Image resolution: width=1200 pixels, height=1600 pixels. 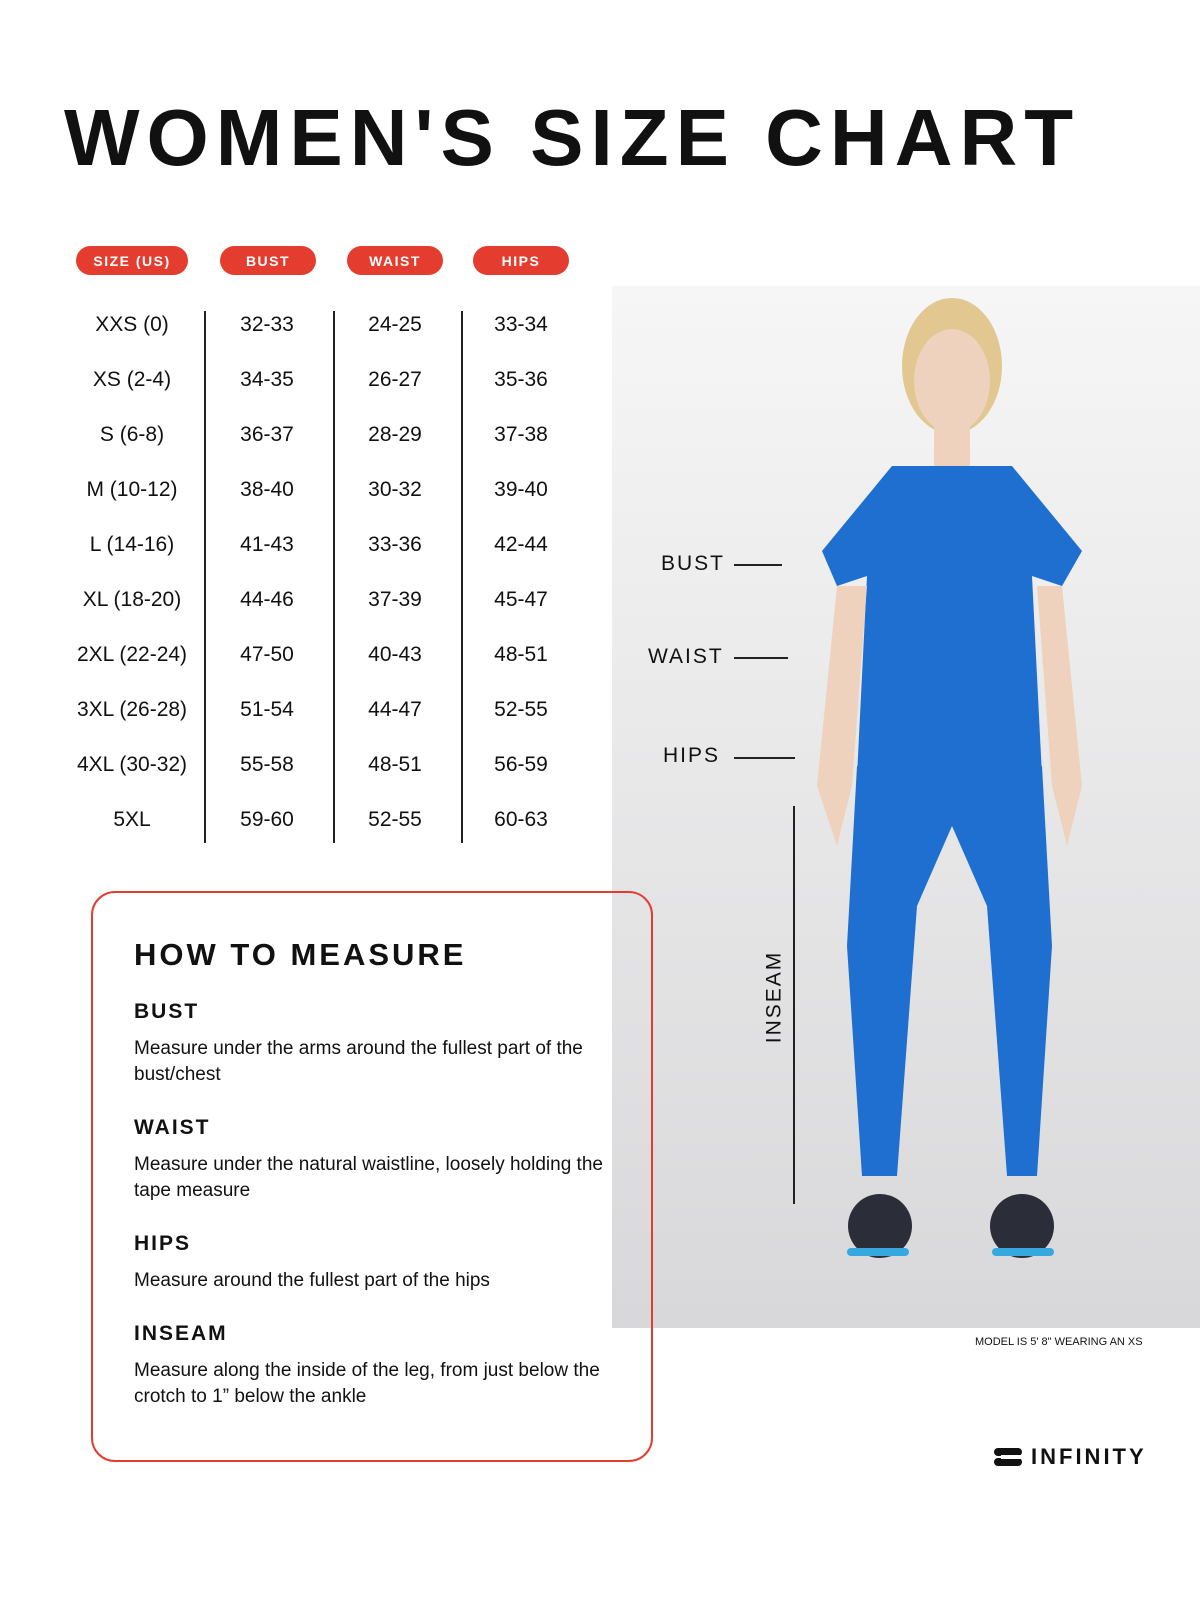 What do you see at coordinates (521, 434) in the screenshot?
I see `measurement-cell: 37-38` at bounding box center [521, 434].